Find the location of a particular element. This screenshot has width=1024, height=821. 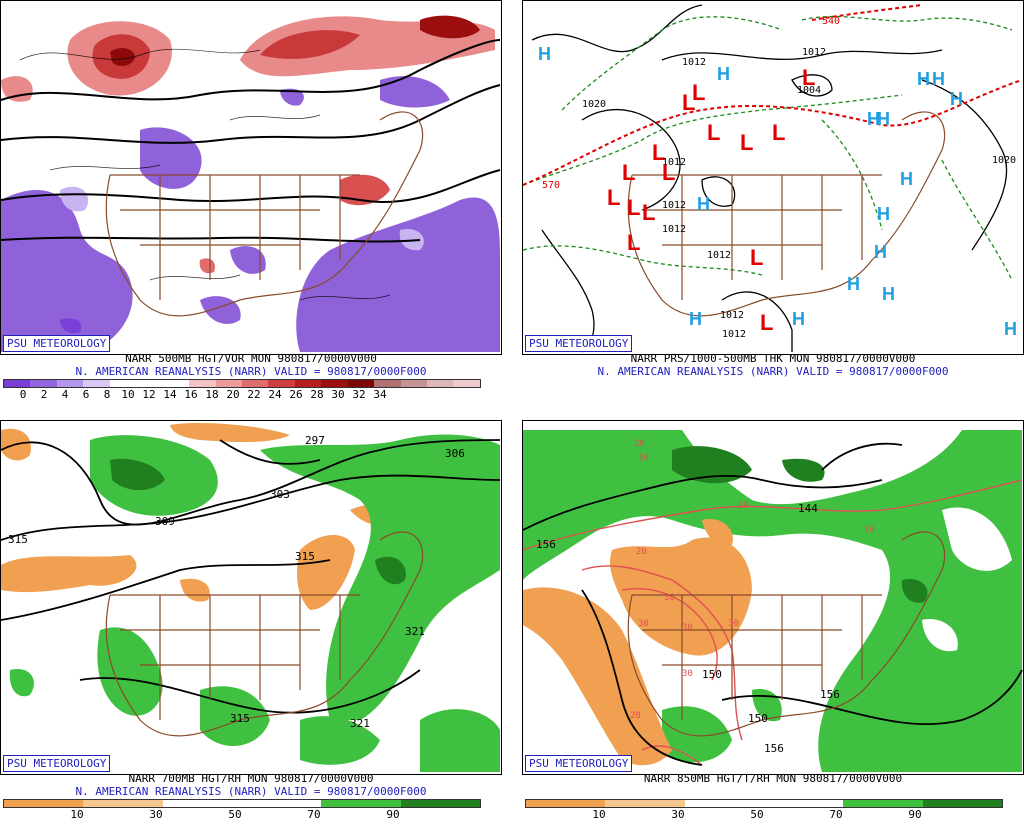

colorbar-tick-label: 14 is located at coordinates (170, 394).